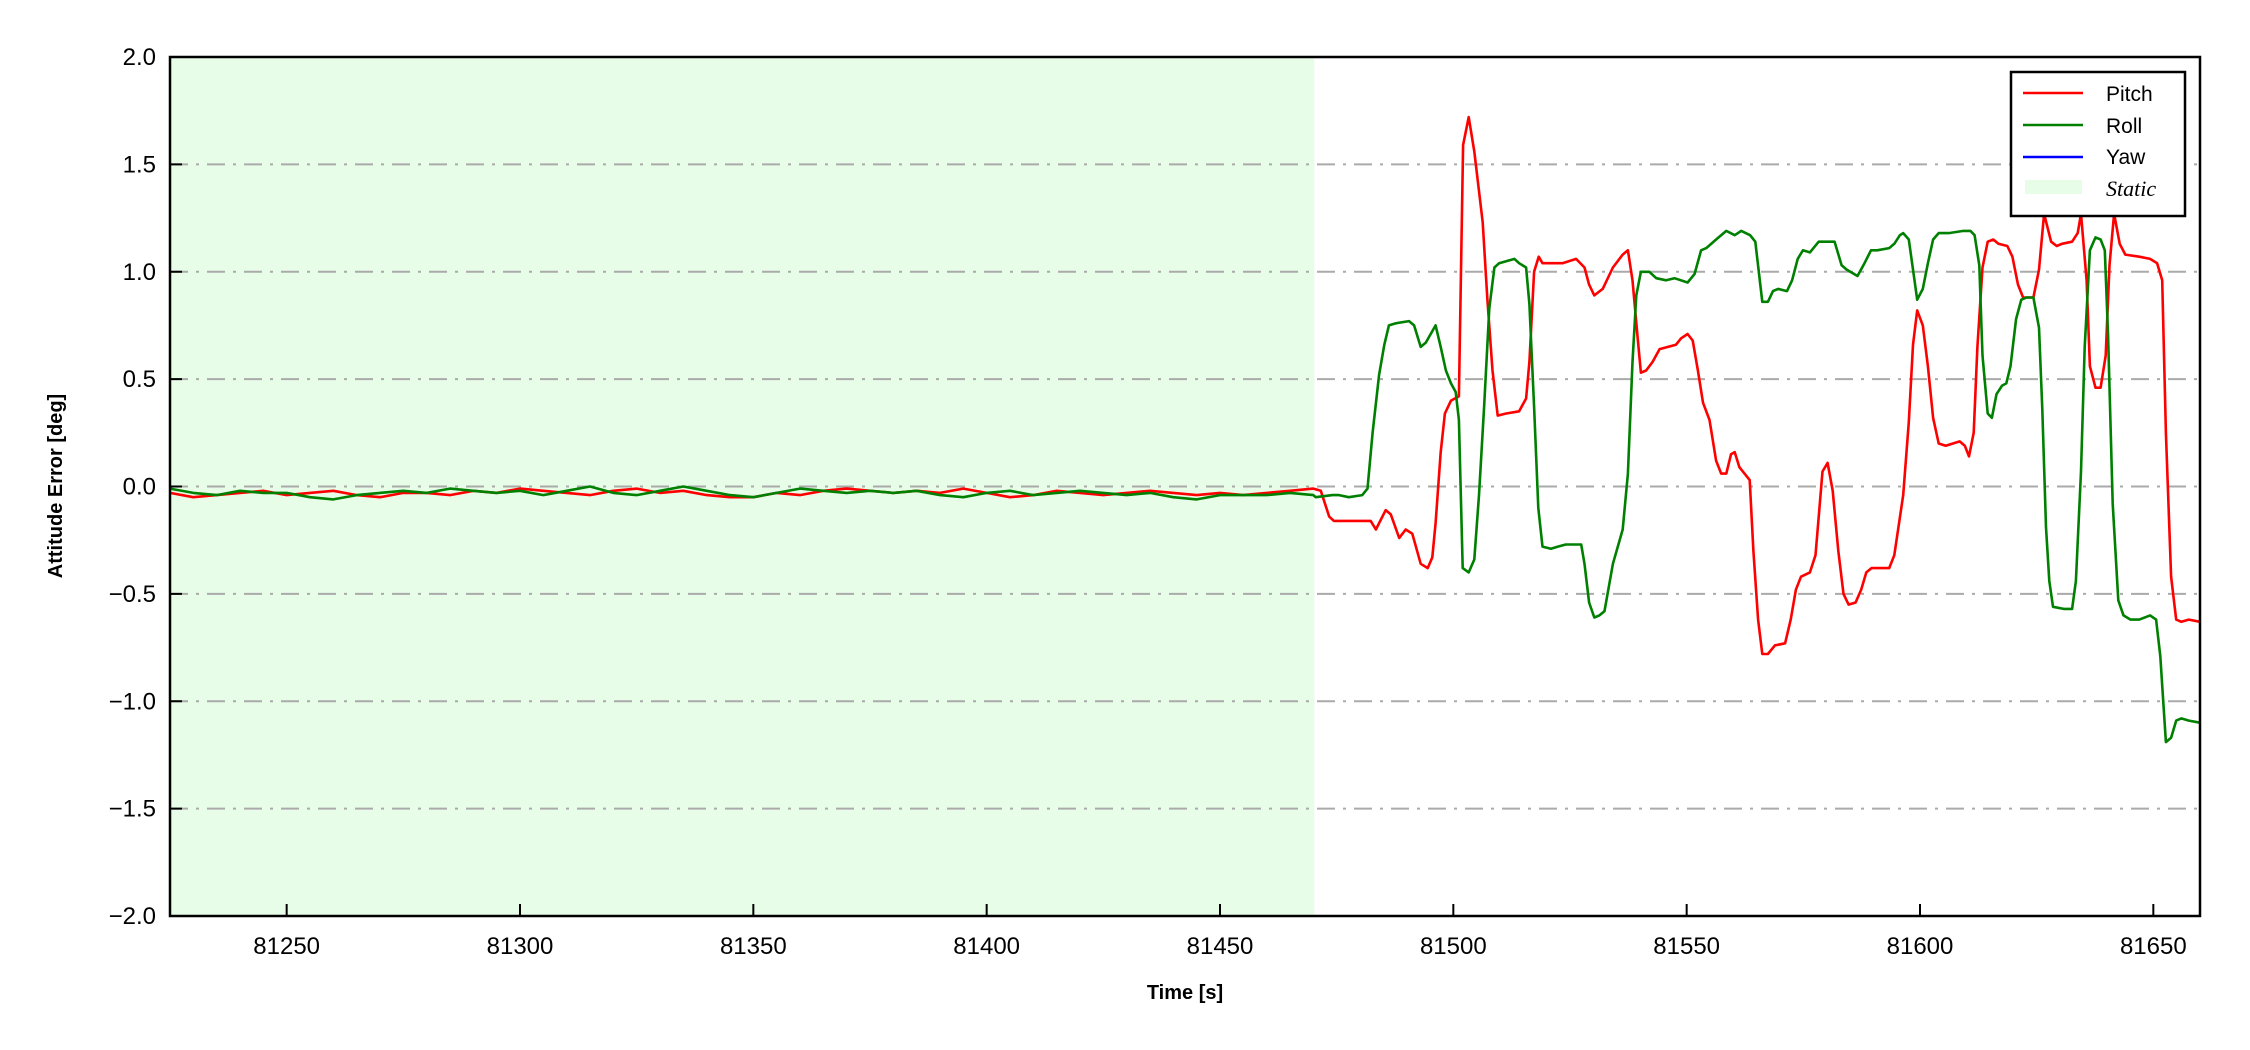  What do you see at coordinates (2053, 187) in the screenshot?
I see `legend-swatch-static` at bounding box center [2053, 187].